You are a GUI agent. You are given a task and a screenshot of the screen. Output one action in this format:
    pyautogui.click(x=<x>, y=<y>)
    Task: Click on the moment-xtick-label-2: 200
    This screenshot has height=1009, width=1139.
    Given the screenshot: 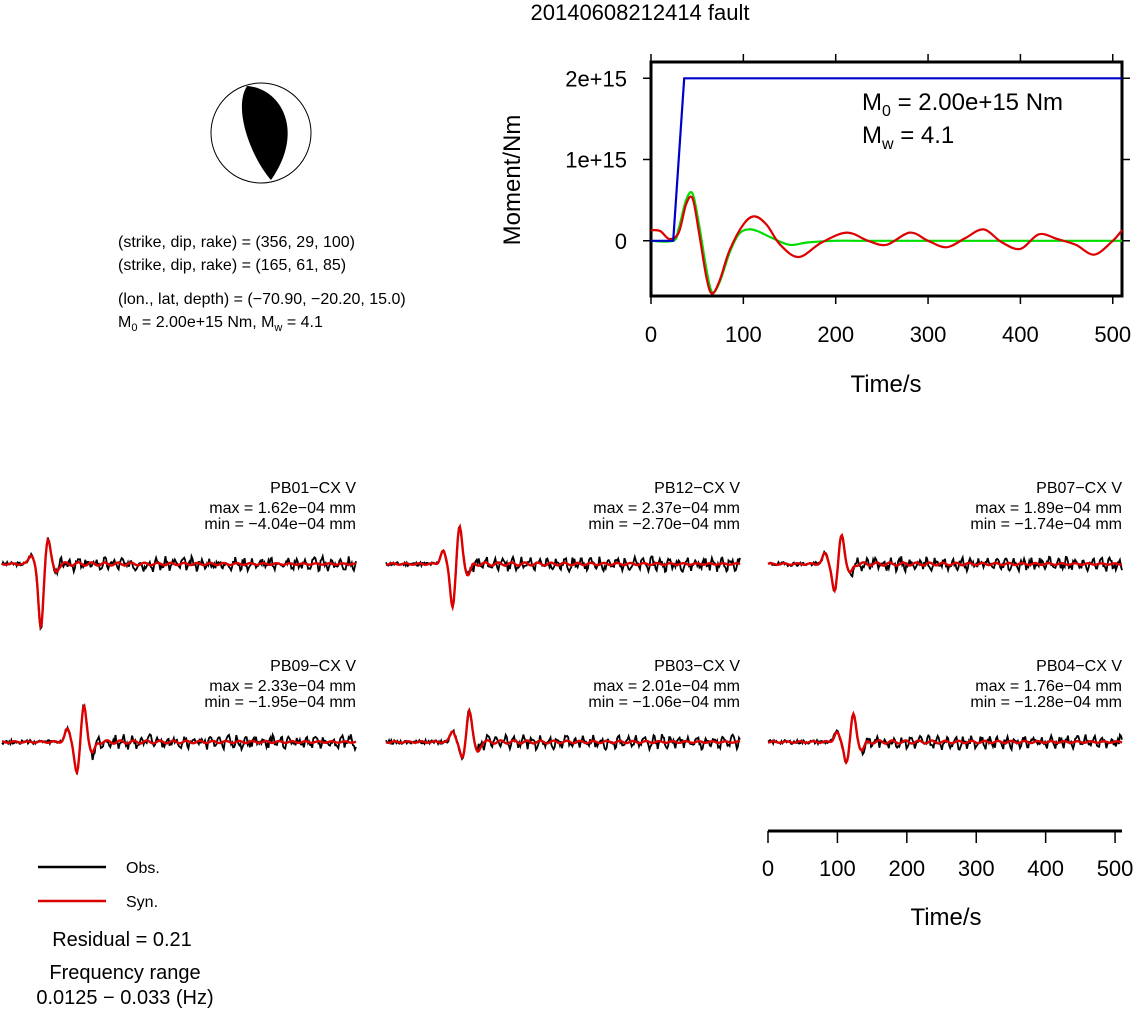 What is the action you would take?
    pyautogui.click(x=835, y=334)
    